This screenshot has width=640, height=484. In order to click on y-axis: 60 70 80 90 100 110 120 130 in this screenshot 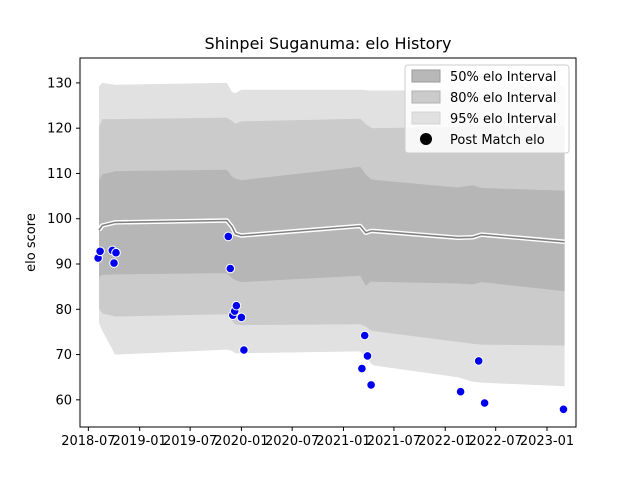, I will do `click(63, 242)`.